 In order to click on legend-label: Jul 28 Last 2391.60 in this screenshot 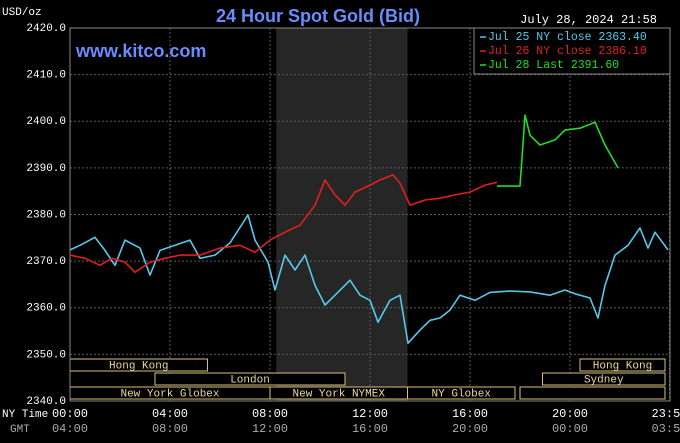, I will do `click(553, 65)`.